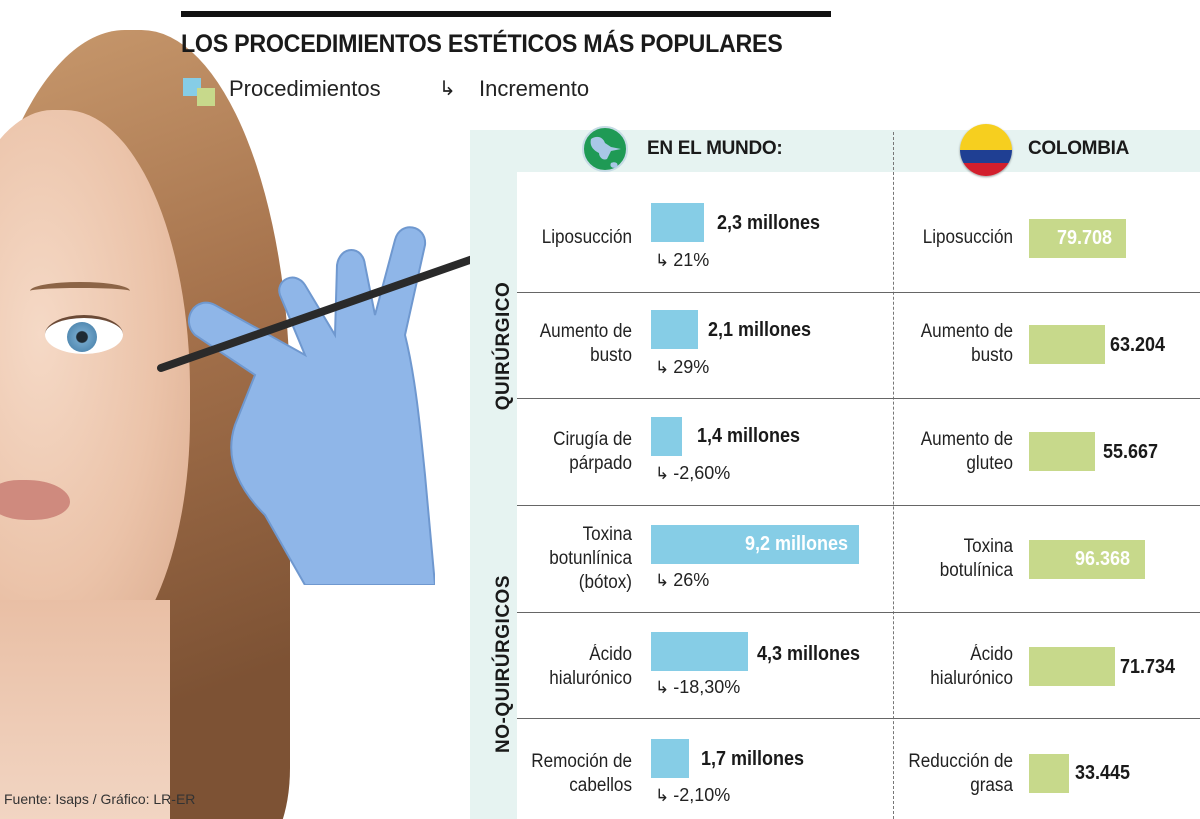 The height and width of the screenshot is (819, 1200). What do you see at coordinates (313, 313) in the screenshot?
I see `pencil-icon` at bounding box center [313, 313].